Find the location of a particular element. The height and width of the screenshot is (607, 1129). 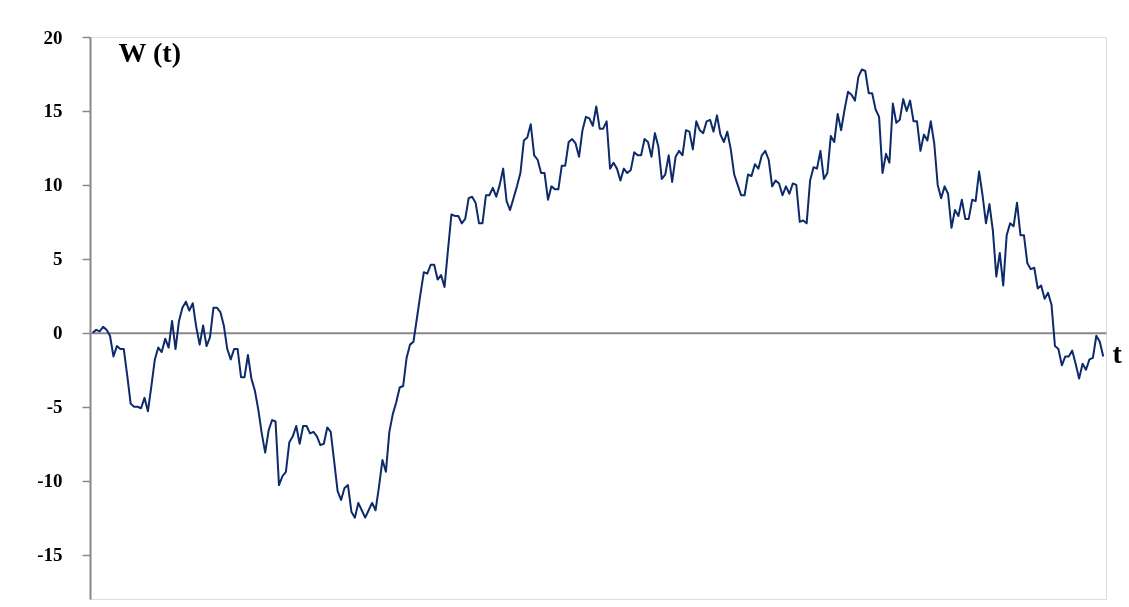

x-axis-title: t is located at coordinates (1117, 354).